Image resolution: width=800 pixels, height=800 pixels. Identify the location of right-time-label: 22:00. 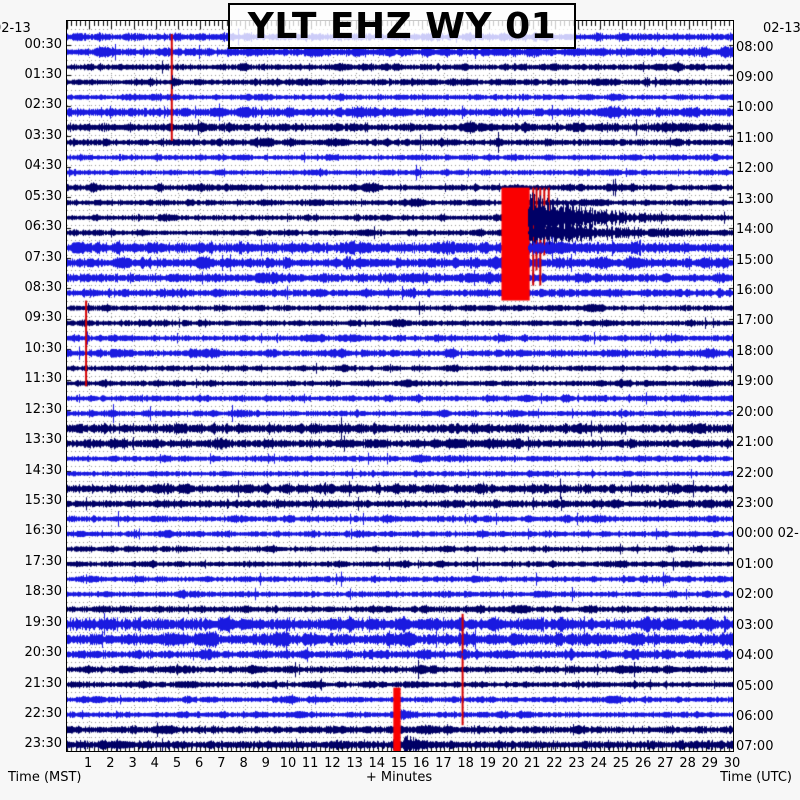
(755, 473).